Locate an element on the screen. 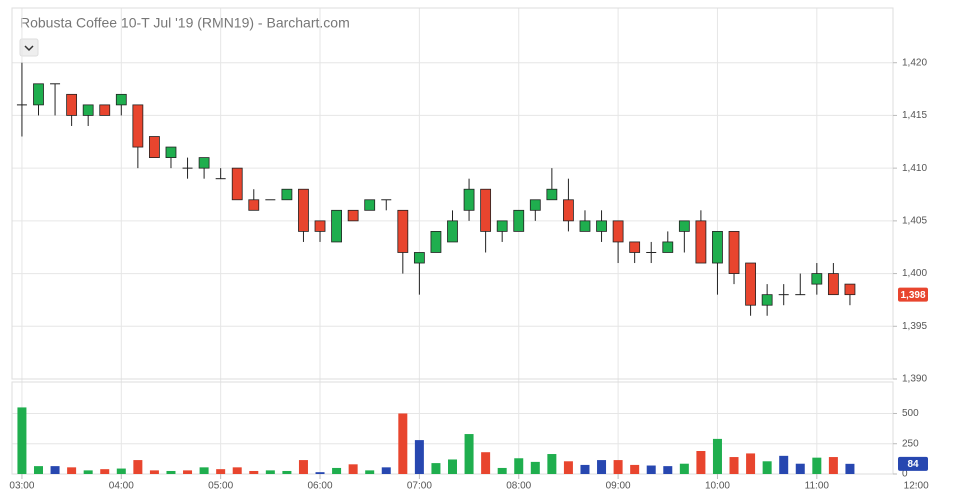 The height and width of the screenshot is (495, 975). y-tick-label: 1,405 is located at coordinates (914, 220).